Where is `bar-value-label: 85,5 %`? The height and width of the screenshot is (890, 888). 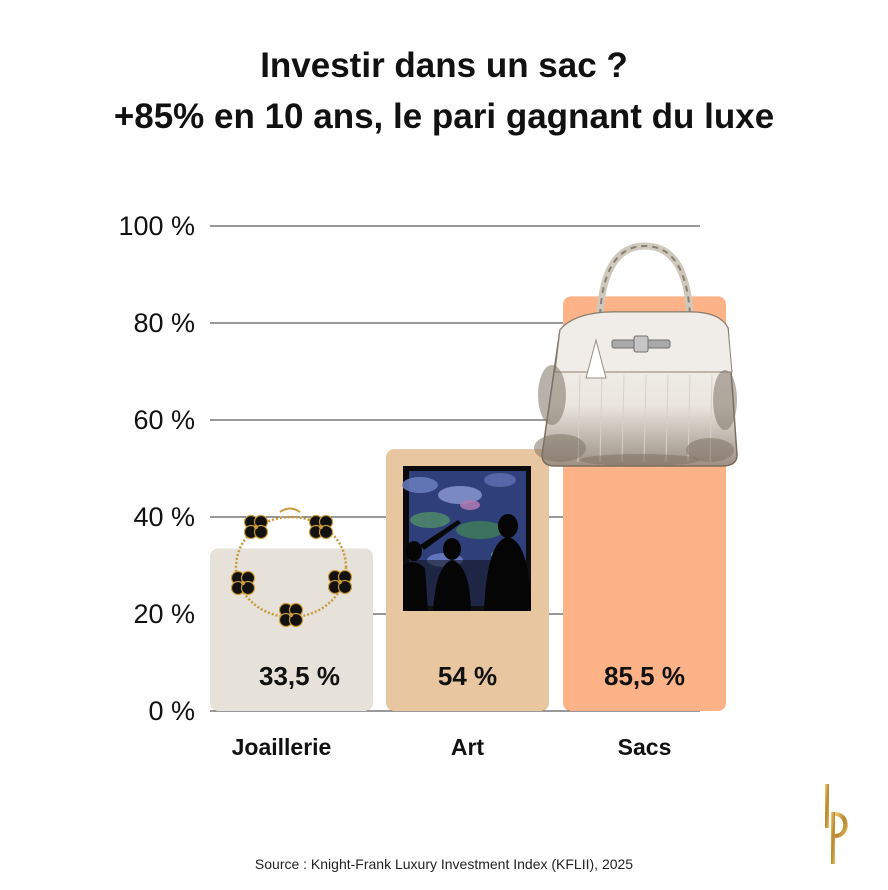 bar-value-label: 85,5 % is located at coordinates (644, 676).